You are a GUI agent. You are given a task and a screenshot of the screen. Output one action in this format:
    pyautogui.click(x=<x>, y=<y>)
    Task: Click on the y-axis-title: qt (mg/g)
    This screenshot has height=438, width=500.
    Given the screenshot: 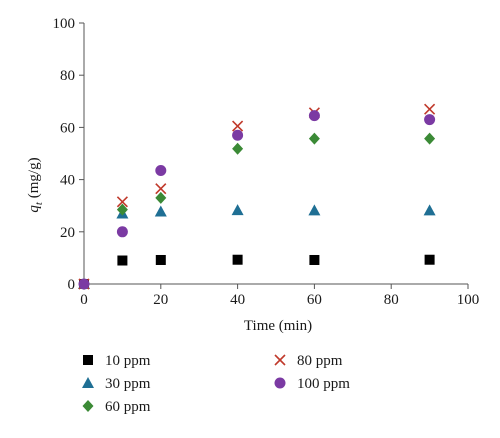 What is the action you would take?
    pyautogui.click(x=35, y=184)
    